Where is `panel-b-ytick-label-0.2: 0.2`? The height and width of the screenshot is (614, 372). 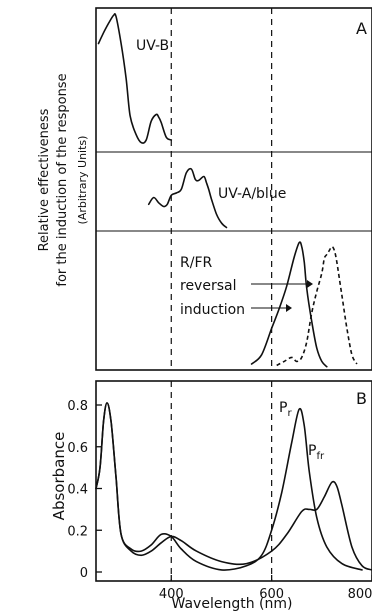
panel-b-ytick-label-0.2: 0.2 is located at coordinates (77, 531).